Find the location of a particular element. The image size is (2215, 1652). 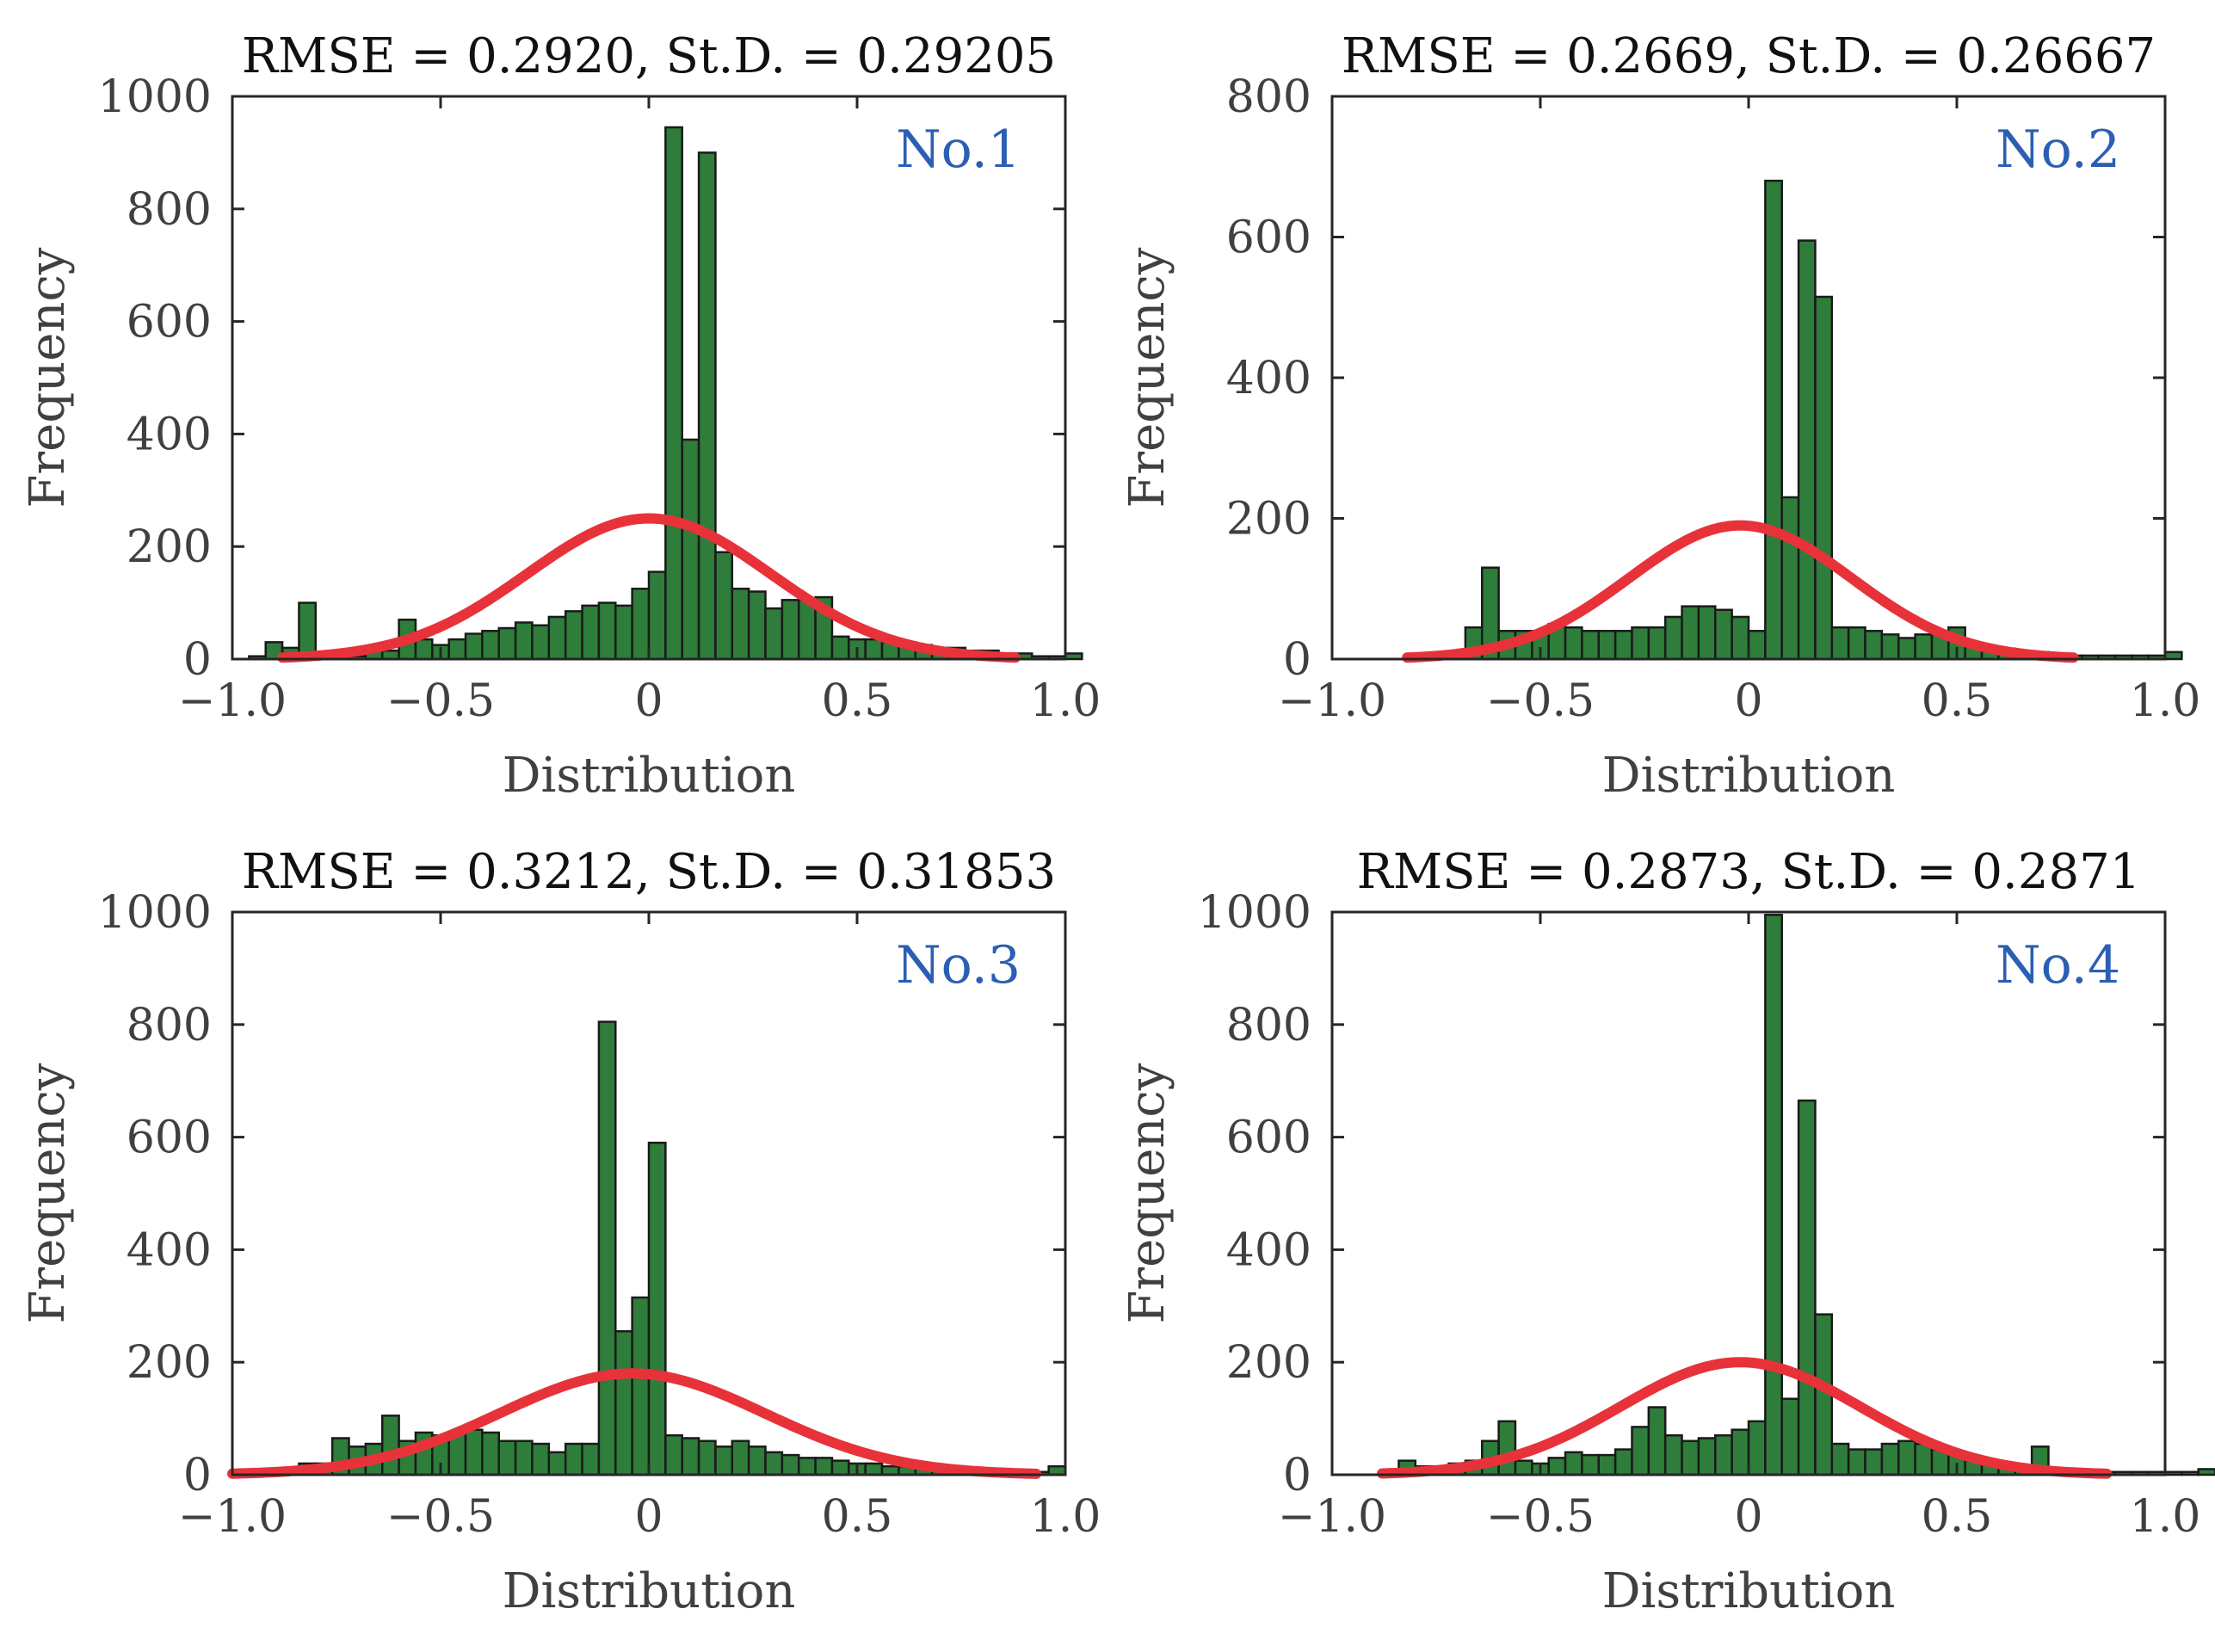

axes-frame is located at coordinates (1748, 1193).